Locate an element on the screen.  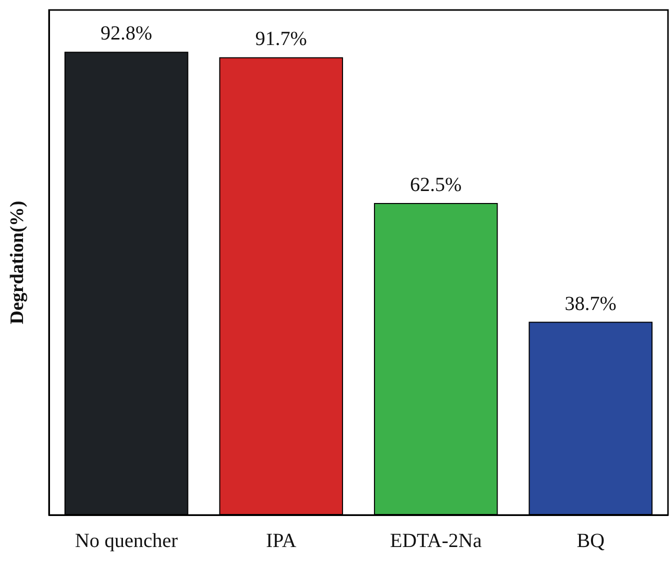
x-tick-label: IPA is located at coordinates (281, 541).